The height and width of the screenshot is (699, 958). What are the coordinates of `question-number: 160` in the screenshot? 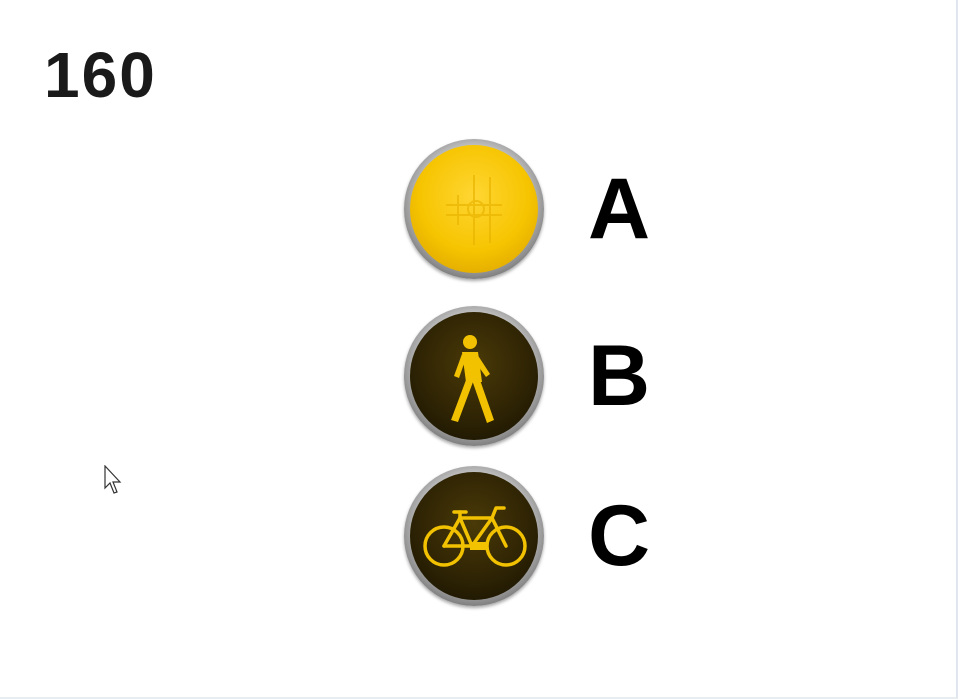 It's located at (100, 75).